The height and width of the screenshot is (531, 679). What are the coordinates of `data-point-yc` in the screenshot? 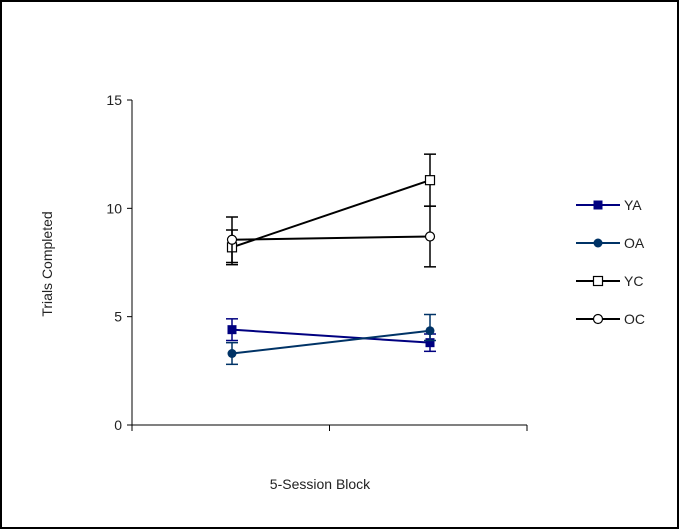 It's located at (430, 180).